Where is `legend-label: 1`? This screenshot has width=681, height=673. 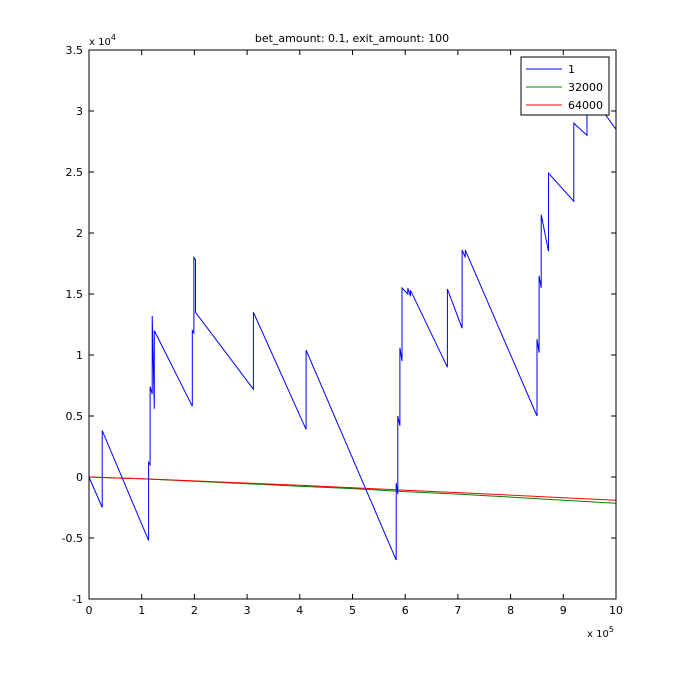 legend-label: 1 is located at coordinates (571, 69).